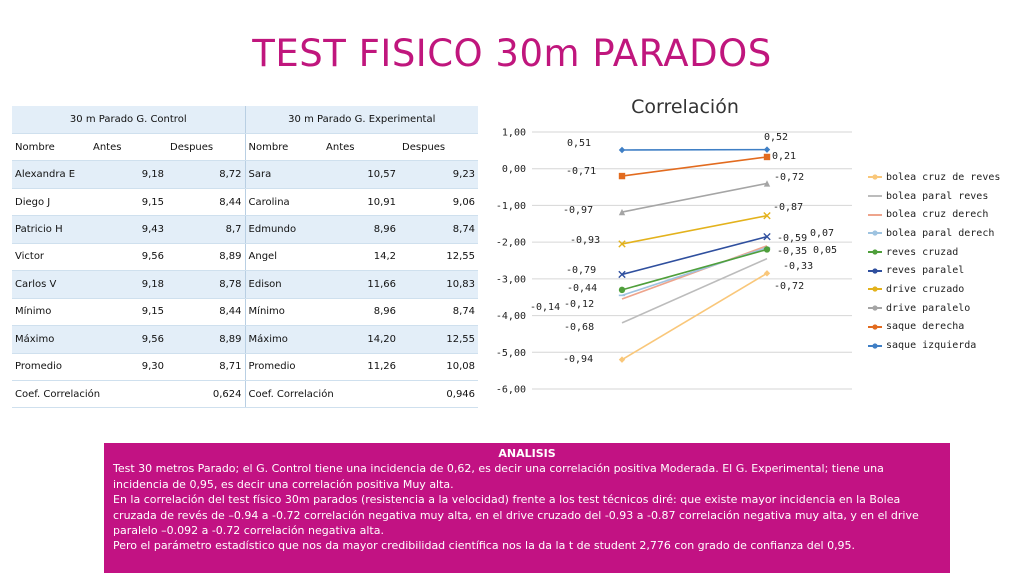 The image size is (1024, 576). I want to click on experimental-group-header: 30 m Parado G. Experimental, so click(361, 120).